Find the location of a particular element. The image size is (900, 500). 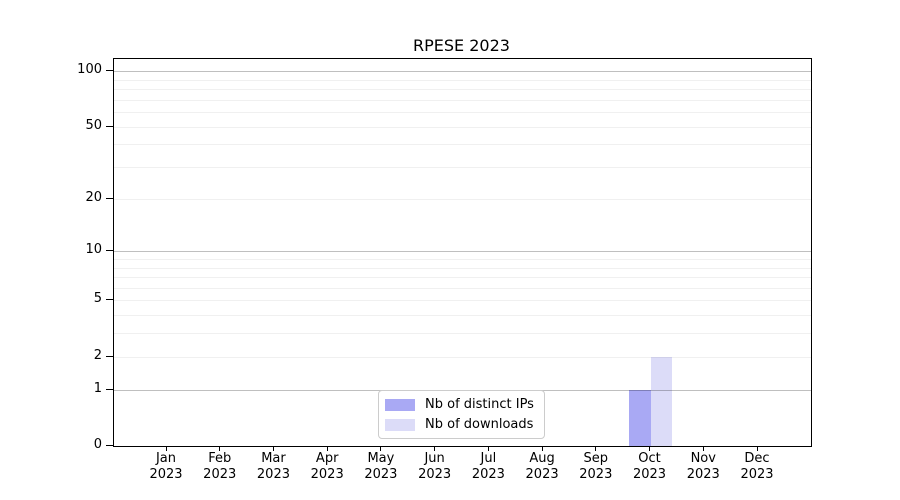

legend-row: Nb of downloads is located at coordinates (459, 424).